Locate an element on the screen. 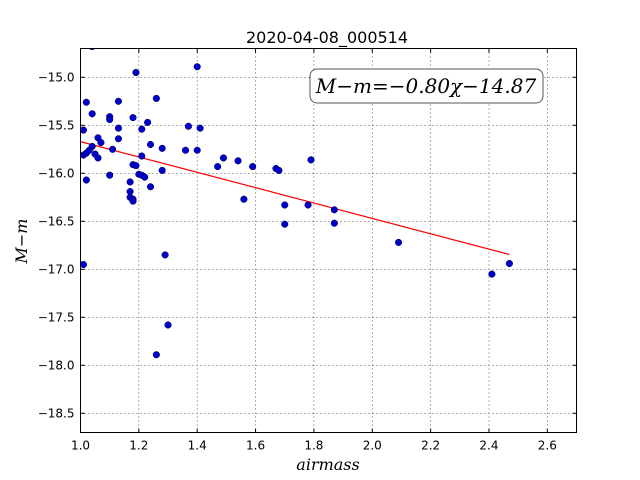  y-tick-label: −17.0 is located at coordinates (56, 269).